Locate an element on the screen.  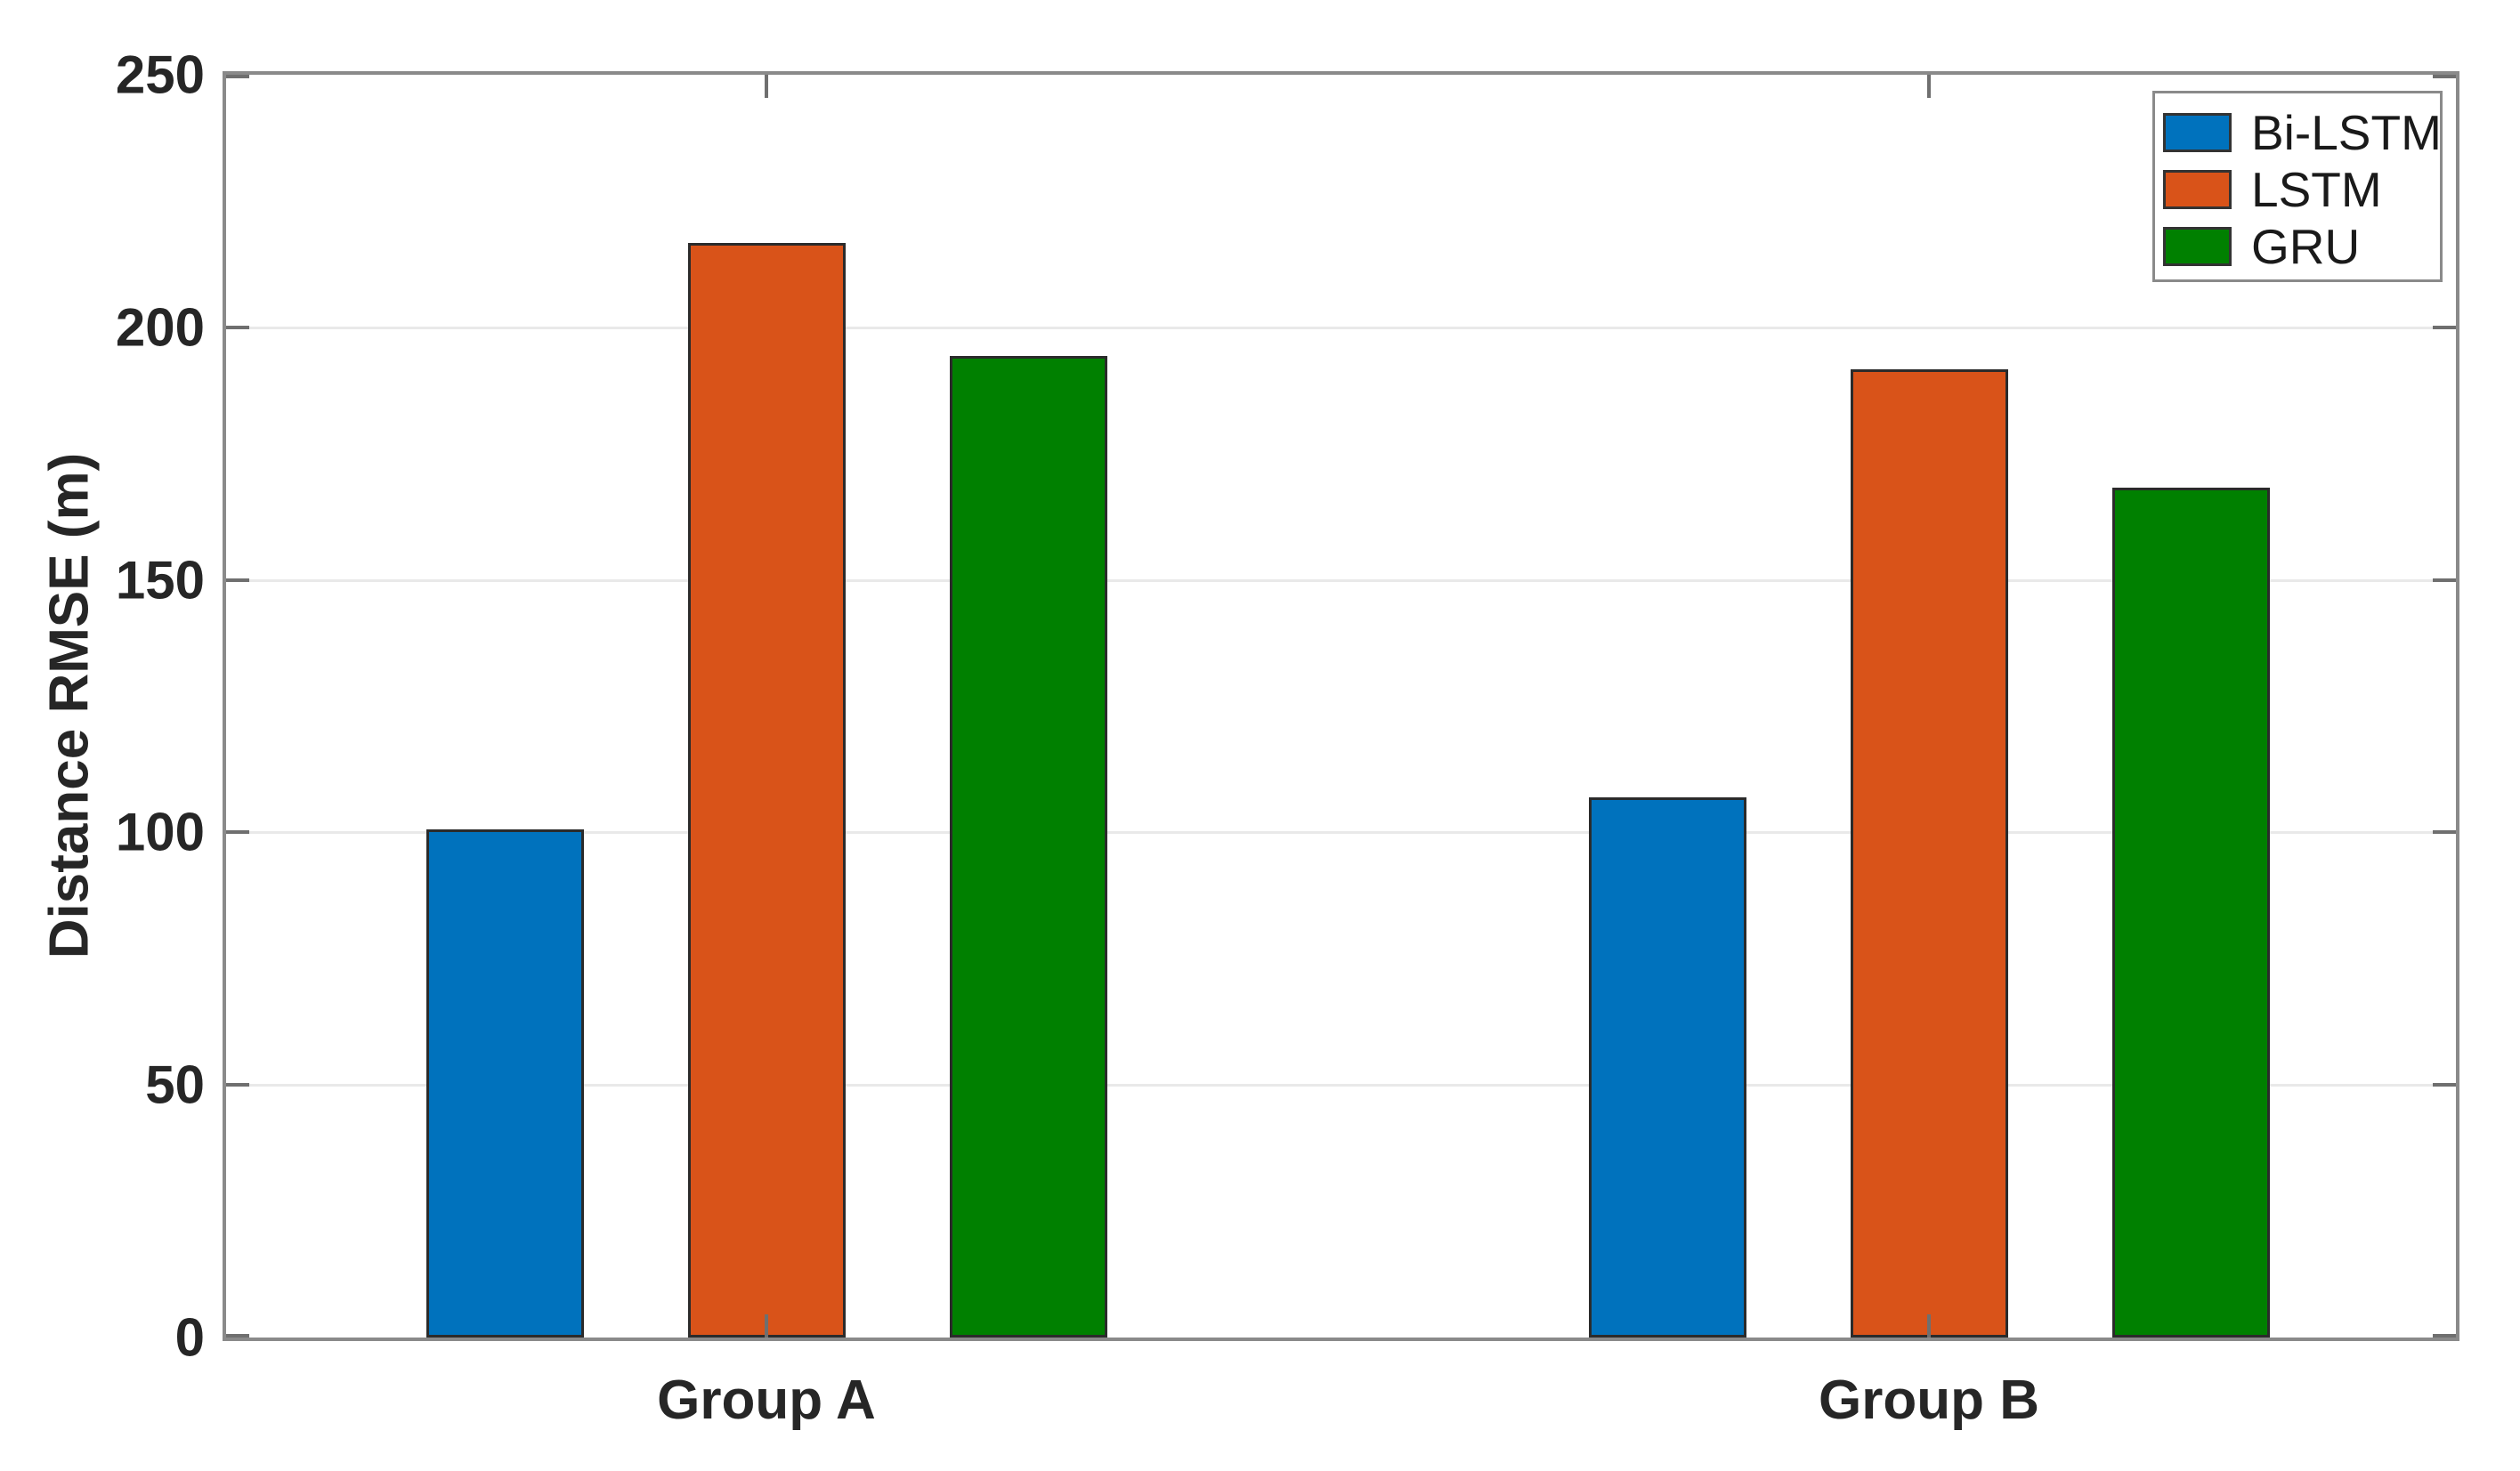
x-category-label-1: Group A is located at coordinates (766, 1401).